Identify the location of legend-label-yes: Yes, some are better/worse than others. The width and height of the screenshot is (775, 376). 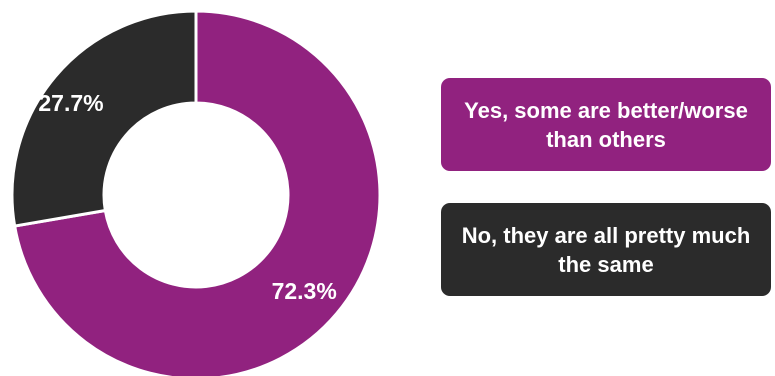
(606, 124).